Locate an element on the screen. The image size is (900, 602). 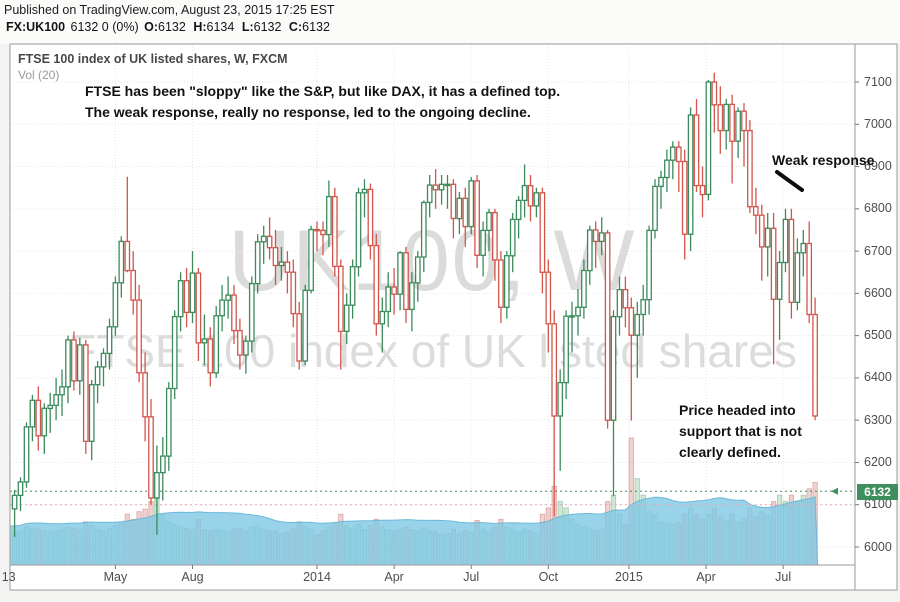
symbol-label: FX:UK100 is located at coordinates (36, 27).